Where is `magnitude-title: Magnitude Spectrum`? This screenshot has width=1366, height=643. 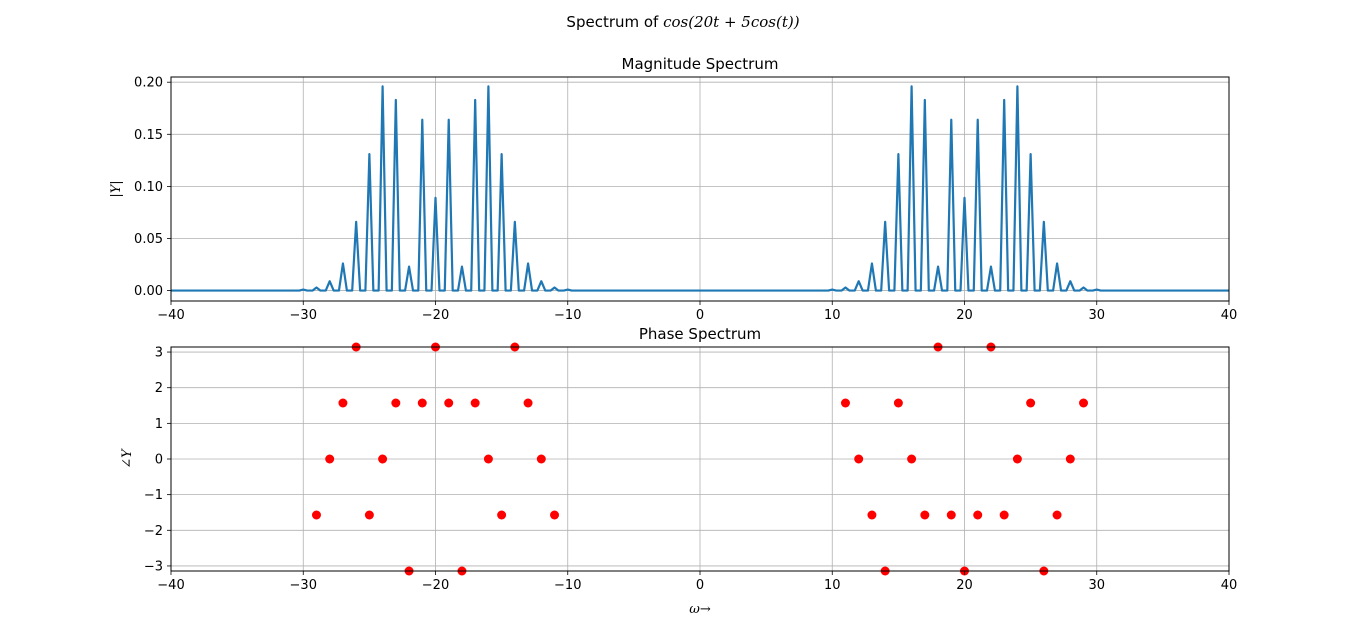 magnitude-title: Magnitude Spectrum is located at coordinates (700, 64).